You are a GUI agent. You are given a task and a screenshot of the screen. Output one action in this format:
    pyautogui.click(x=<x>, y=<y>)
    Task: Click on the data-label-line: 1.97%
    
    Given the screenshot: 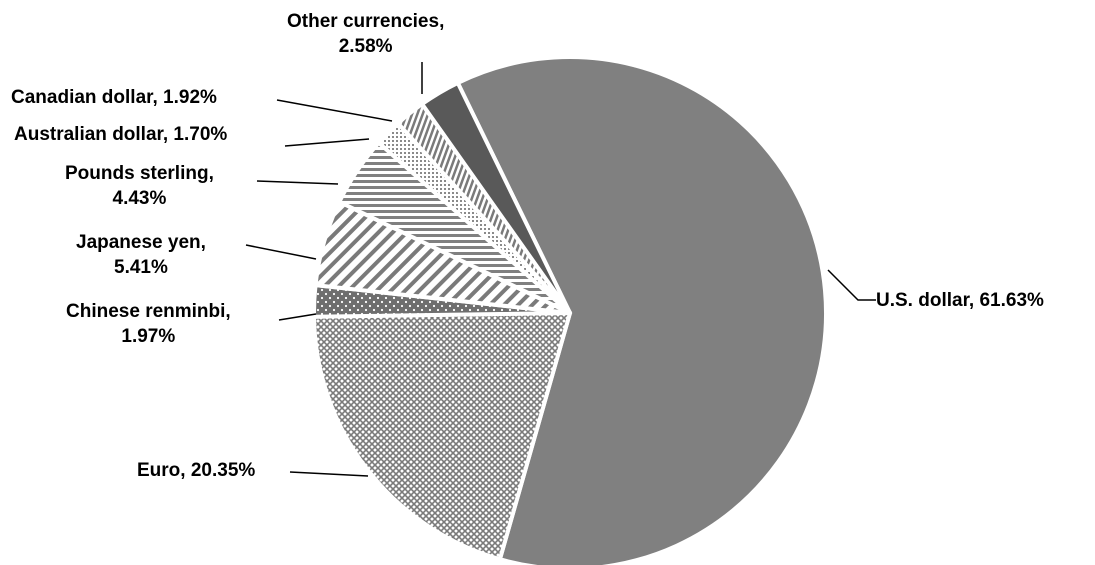 What is the action you would take?
    pyautogui.click(x=148, y=336)
    